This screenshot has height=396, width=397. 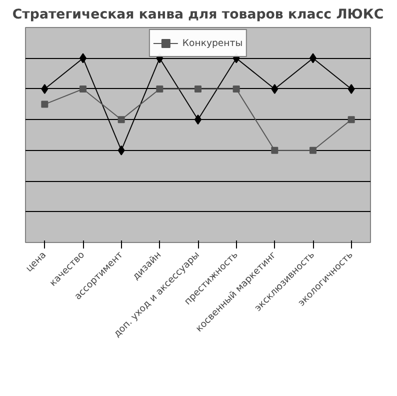 I want to click on chart-title: Стратегическая канва для товаров класс ЛЮКС, so click(x=198, y=15).